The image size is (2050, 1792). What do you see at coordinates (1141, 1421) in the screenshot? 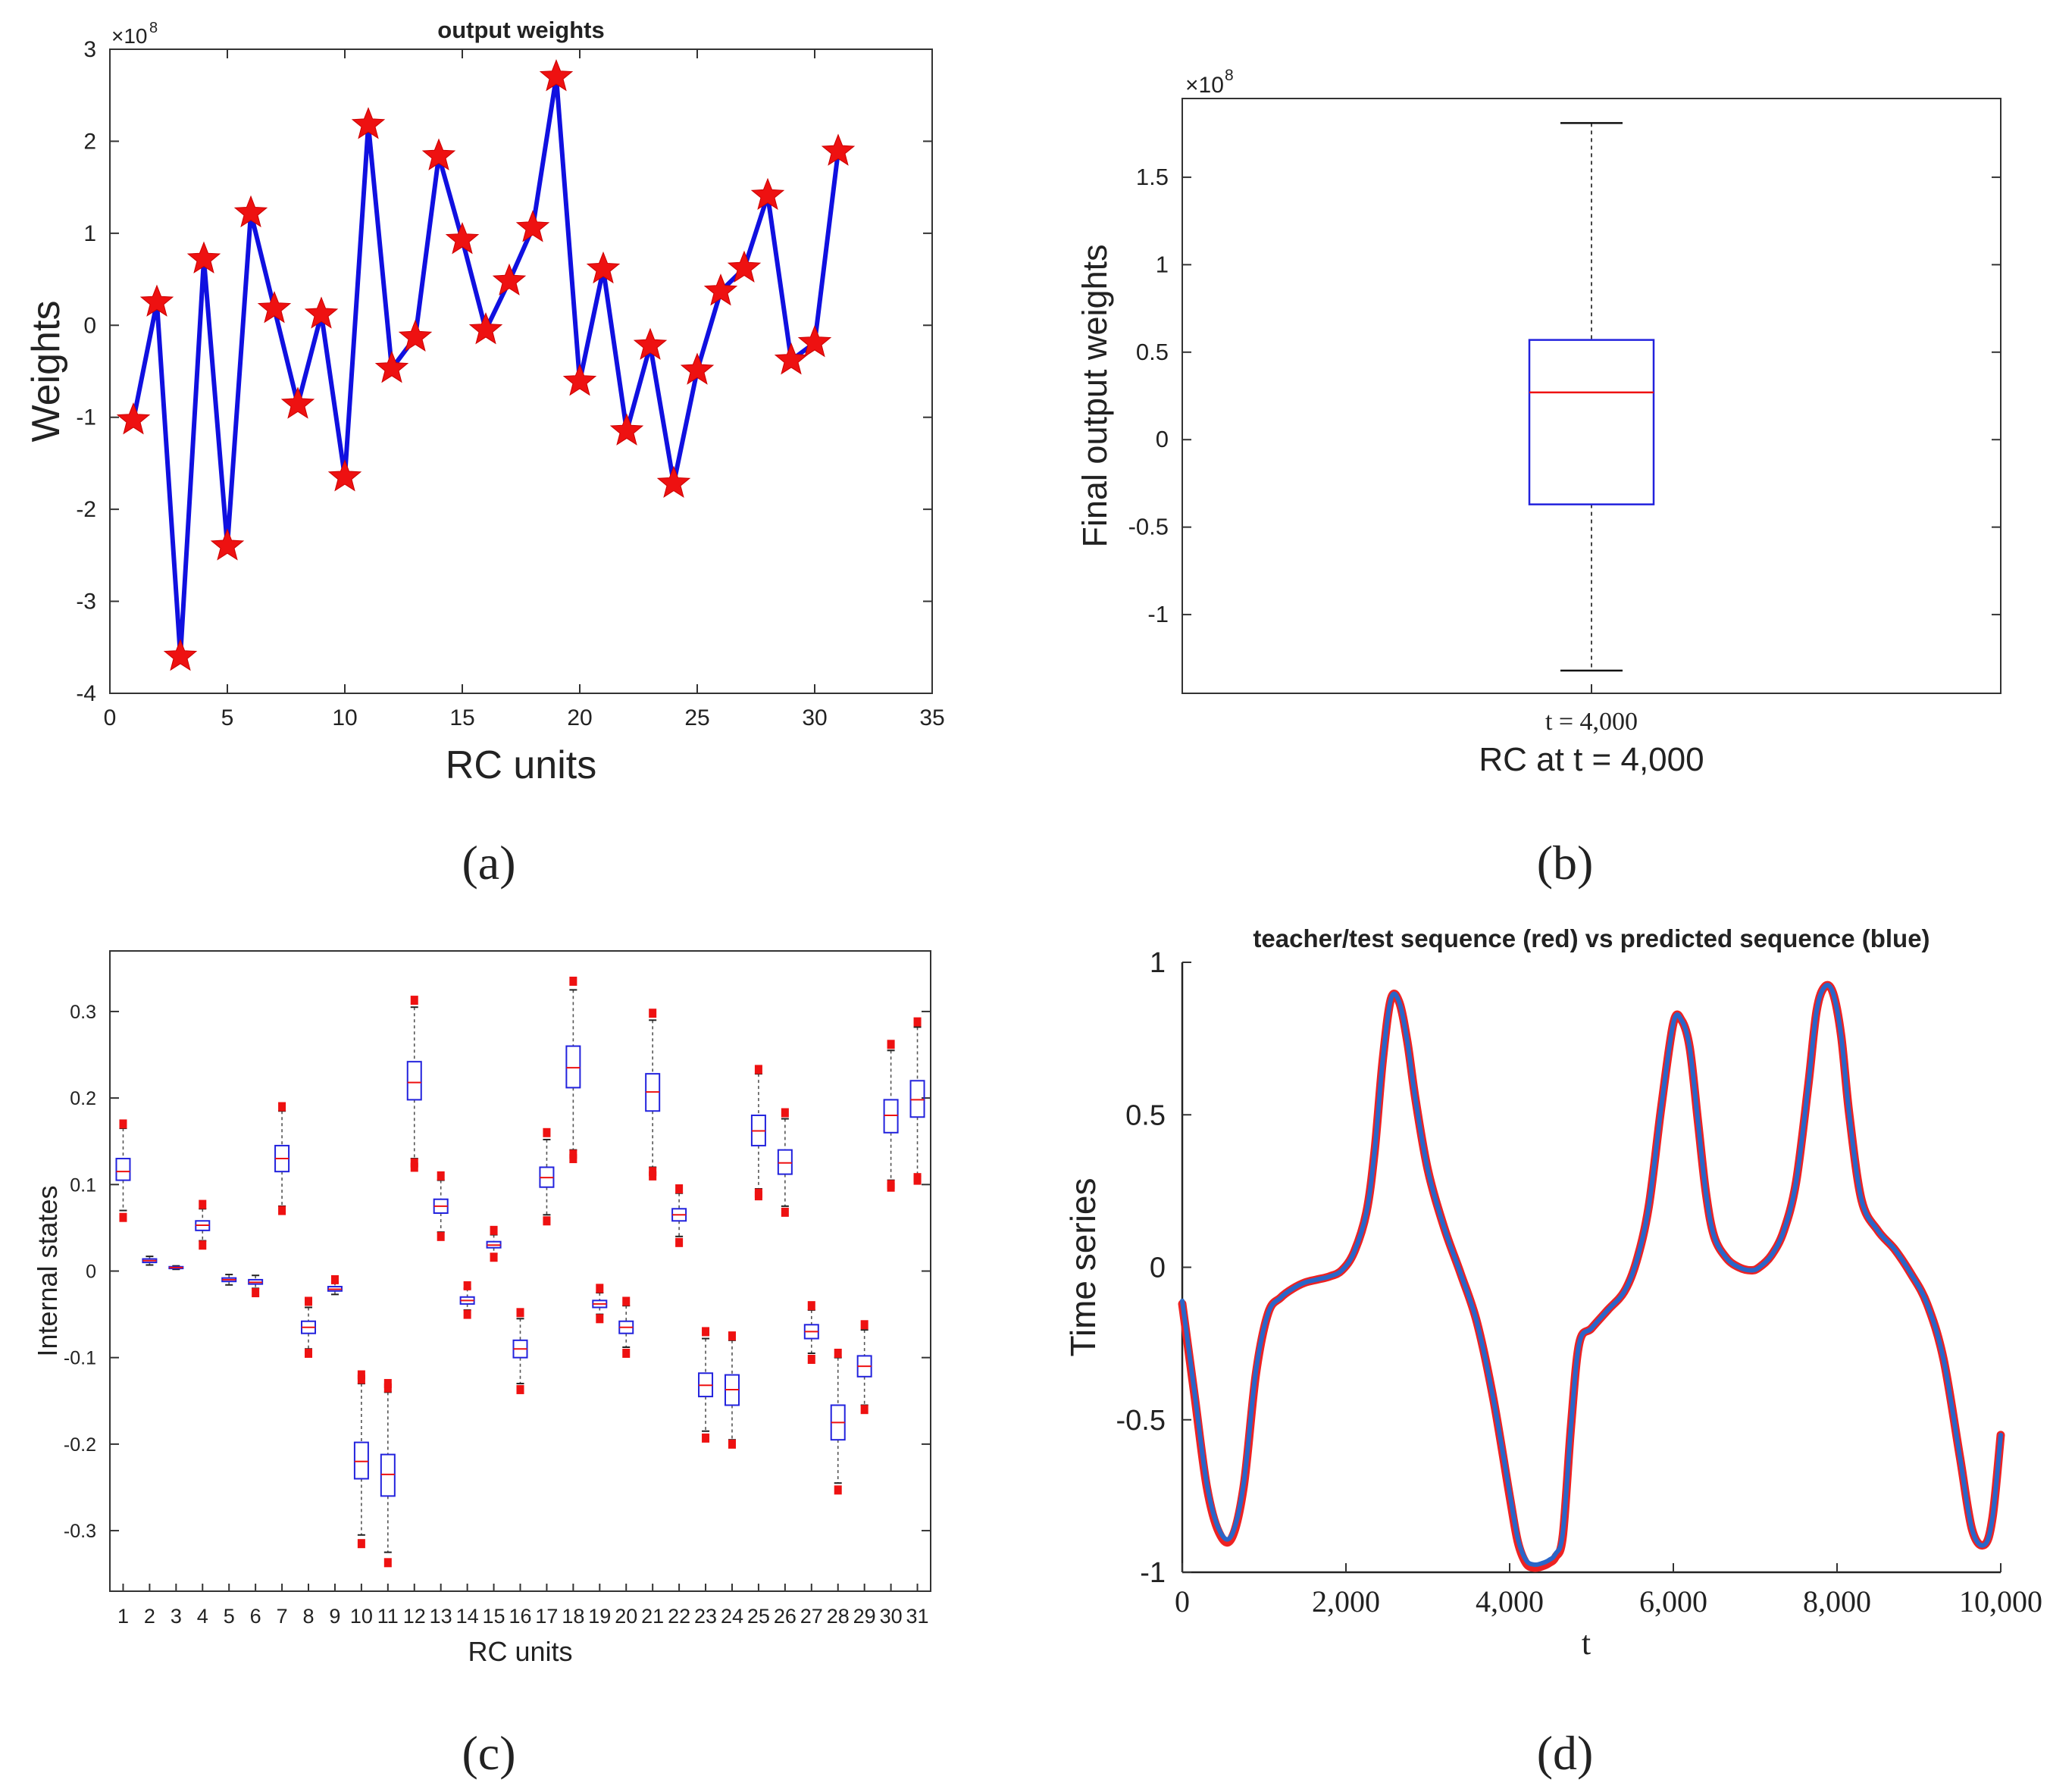
I see `y-tick-label: -0.5` at bounding box center [1141, 1421].